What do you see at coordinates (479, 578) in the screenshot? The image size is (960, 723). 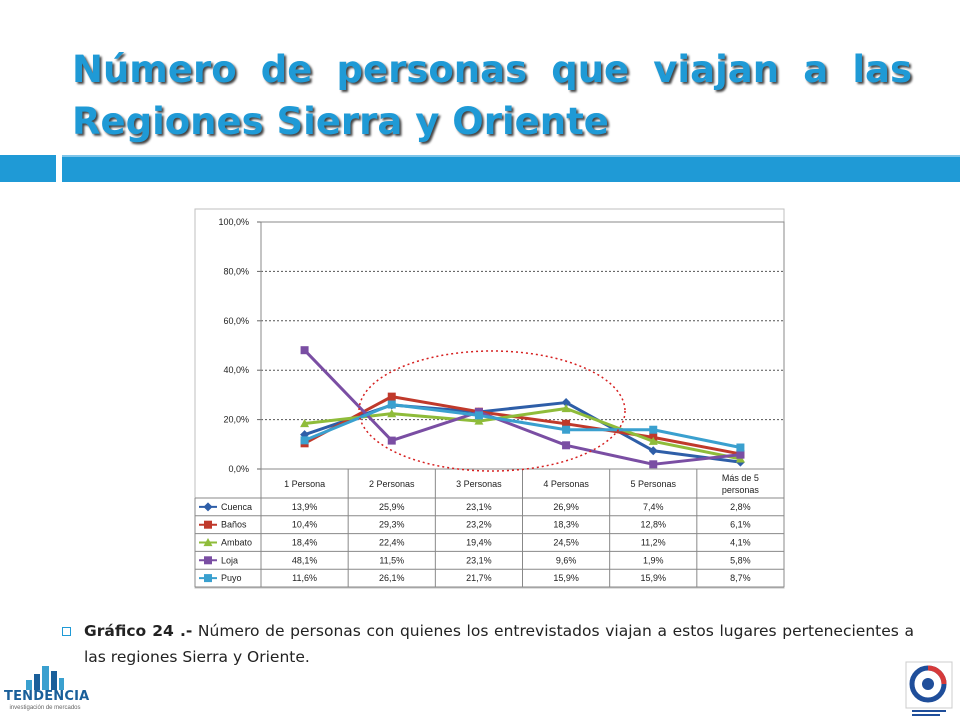 I see `table-value-cell: 21,7%` at bounding box center [479, 578].